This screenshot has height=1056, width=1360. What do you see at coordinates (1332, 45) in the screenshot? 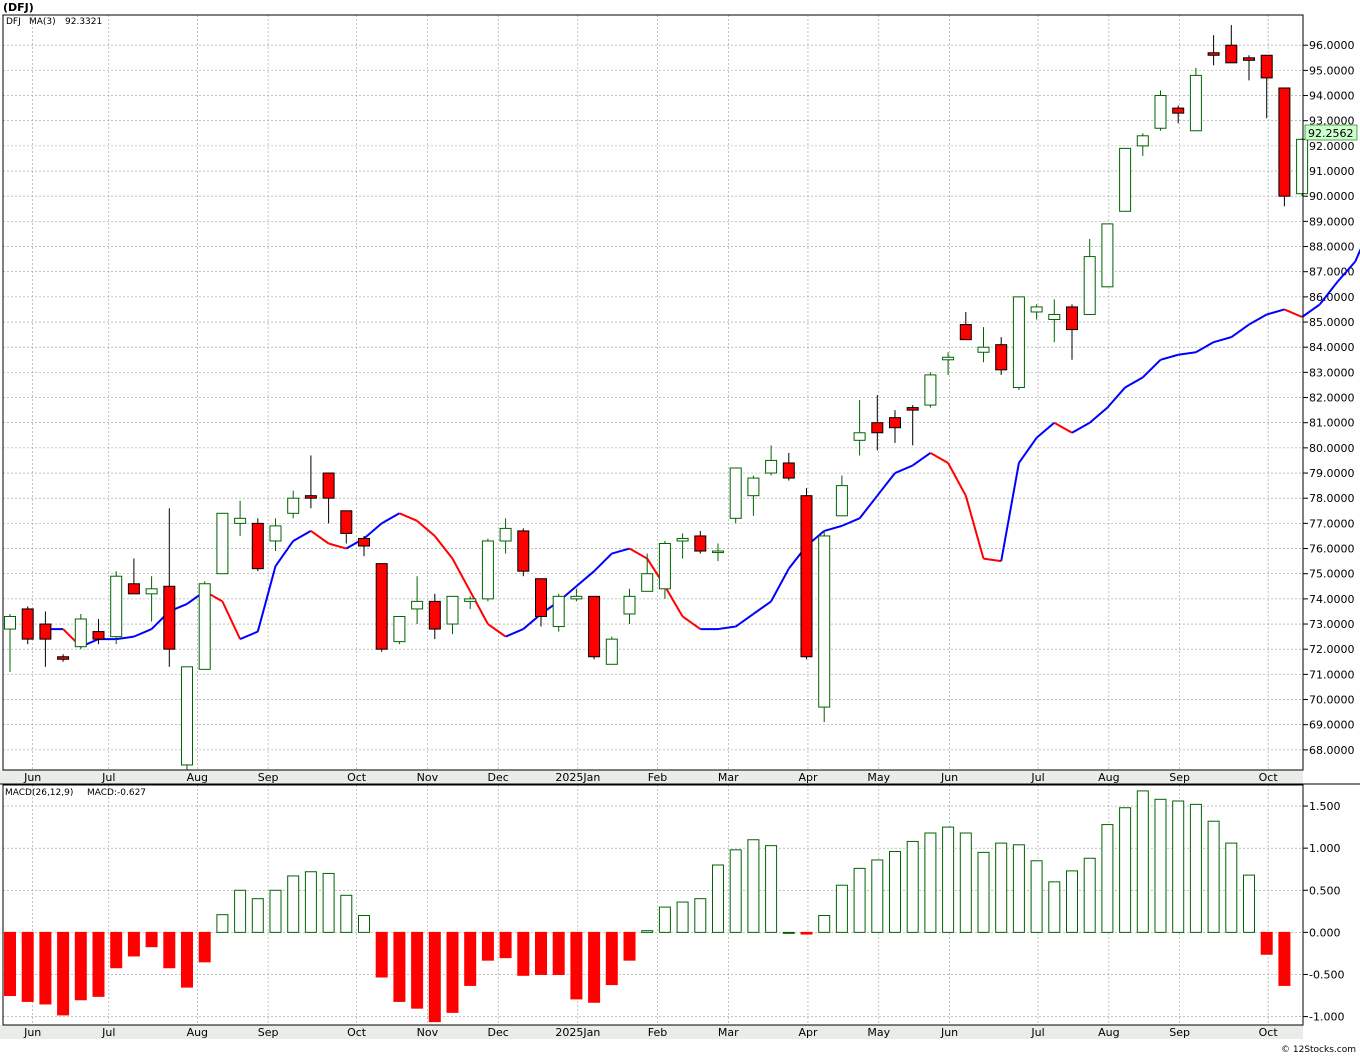
I see `price-tick-label: 96.0000` at bounding box center [1332, 45].